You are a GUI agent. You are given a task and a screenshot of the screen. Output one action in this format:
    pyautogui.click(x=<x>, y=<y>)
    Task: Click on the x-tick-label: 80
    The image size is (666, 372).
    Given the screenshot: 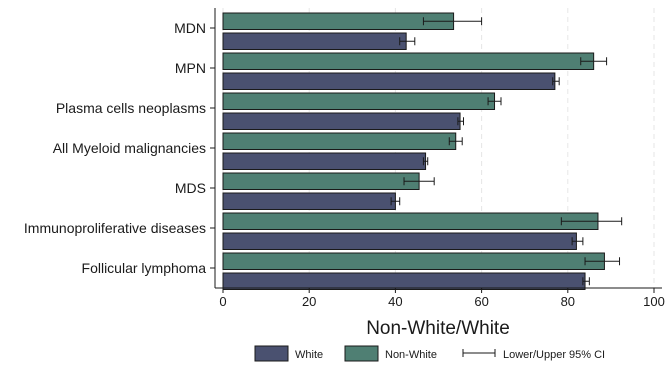 What is the action you would take?
    pyautogui.click(x=568, y=301)
    